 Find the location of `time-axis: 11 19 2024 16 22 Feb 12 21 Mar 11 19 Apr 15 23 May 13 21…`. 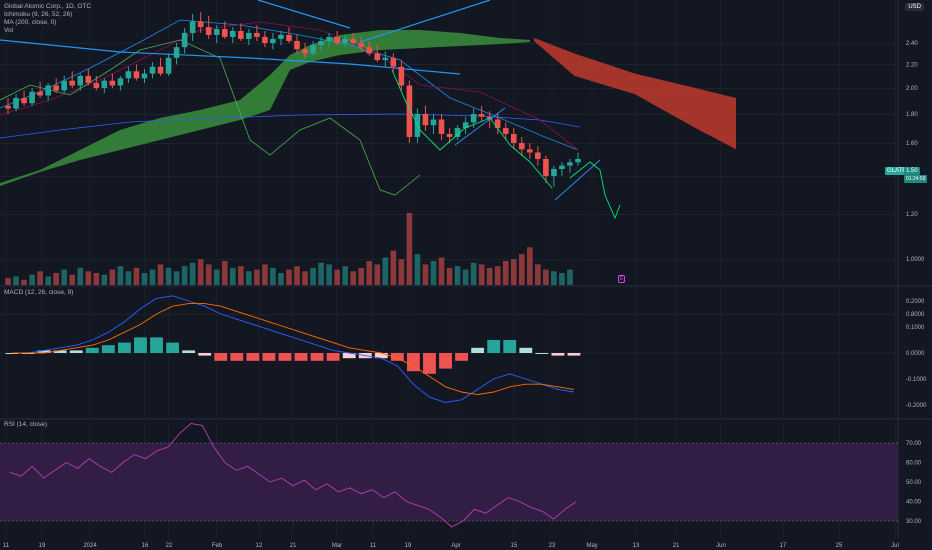

time-axis: 11 19 2024 16 22 Feb 12 21 Mar 11 19 Apr 15 23 May 13 21… is located at coordinates (451, 546).